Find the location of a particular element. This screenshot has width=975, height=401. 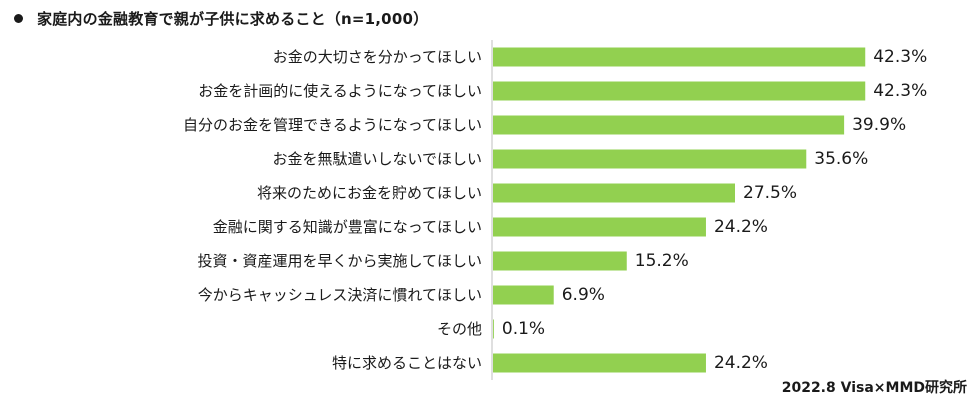

category-label: 今からキャッシュレス決済に慣れてほしい is located at coordinates (340, 295).